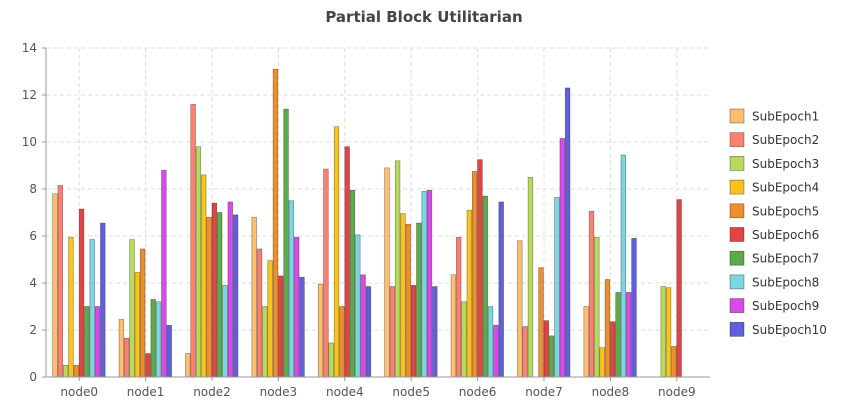  I want to click on bar-subepoch10-node6, so click(501, 289).